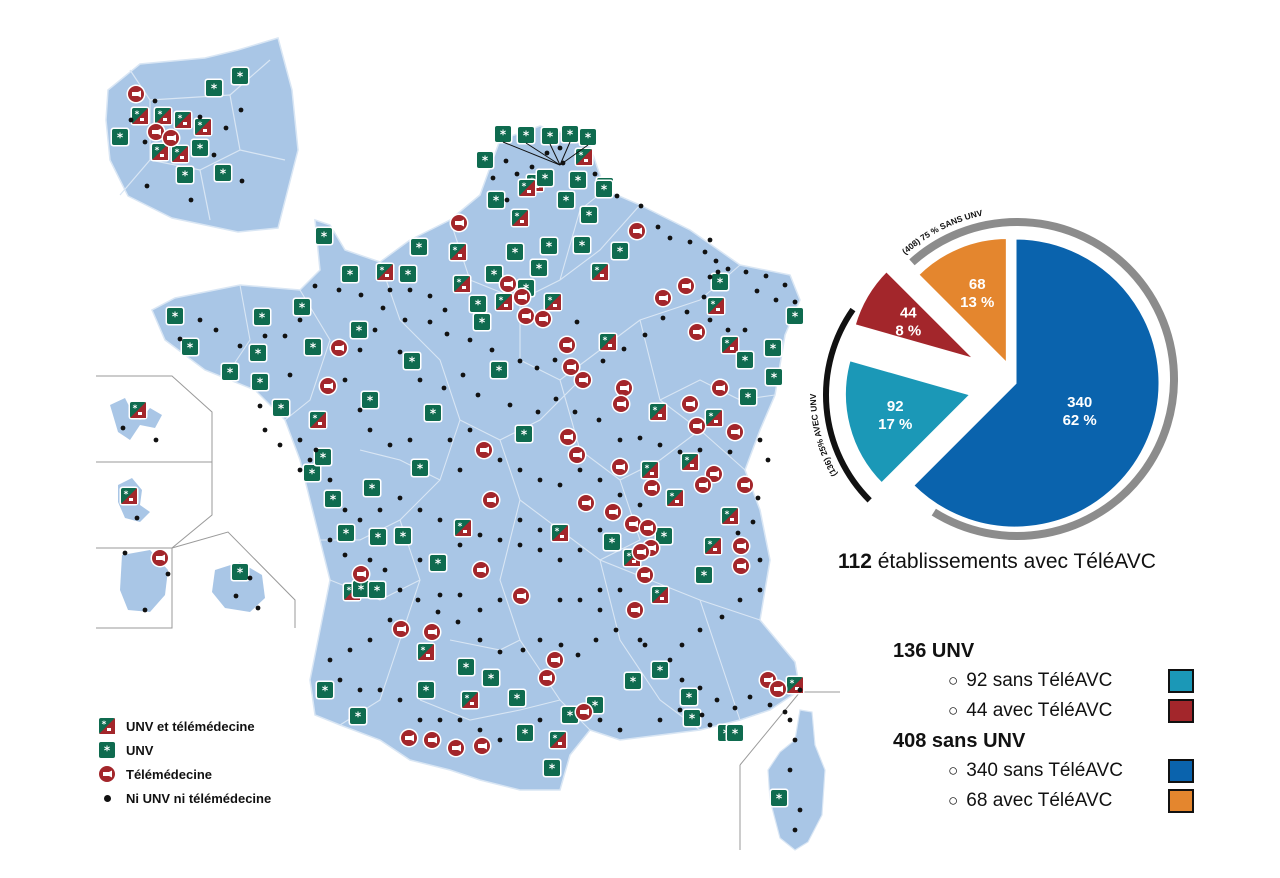  Describe the element at coordinates (1058, 801) in the screenshot. I see `breakdown-label: 68 avec TéléAVC` at that location.